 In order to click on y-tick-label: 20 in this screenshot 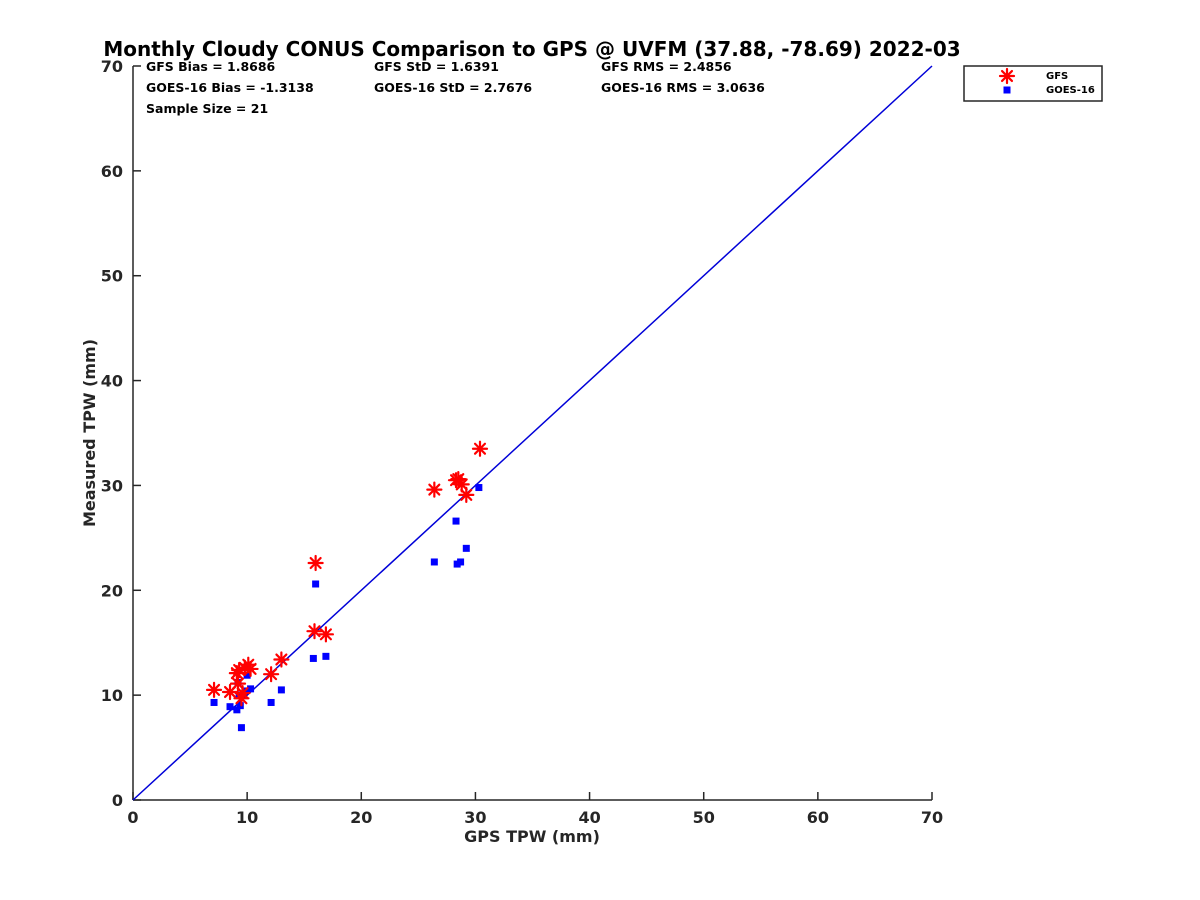, I will do `click(112, 590)`.